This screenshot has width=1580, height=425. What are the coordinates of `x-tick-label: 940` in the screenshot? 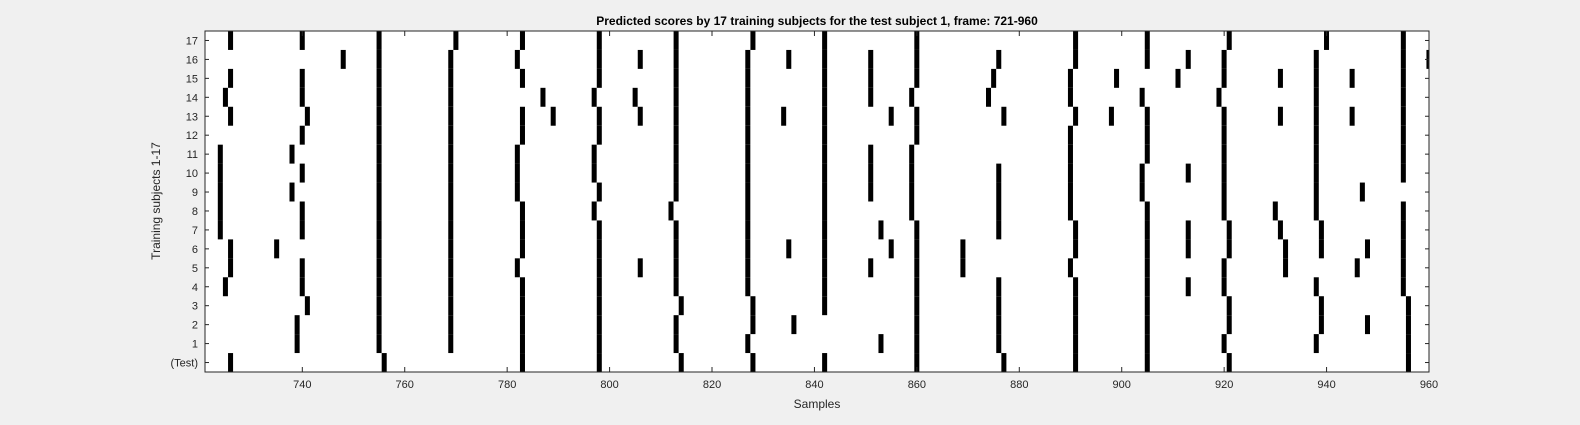 It's located at (1326, 385).